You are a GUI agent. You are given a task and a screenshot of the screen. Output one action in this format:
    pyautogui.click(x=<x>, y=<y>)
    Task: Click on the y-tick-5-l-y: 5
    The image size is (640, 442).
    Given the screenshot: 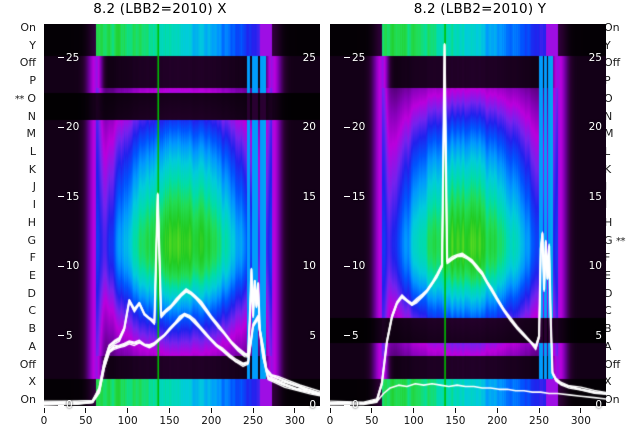 What is the action you would take?
    pyautogui.click(x=351, y=336)
    